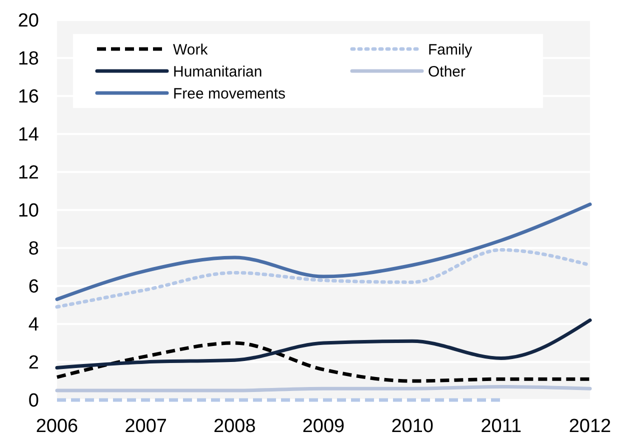  What do you see at coordinates (28, 211) in the screenshot?
I see `y-tick-label: 10` at bounding box center [28, 211].